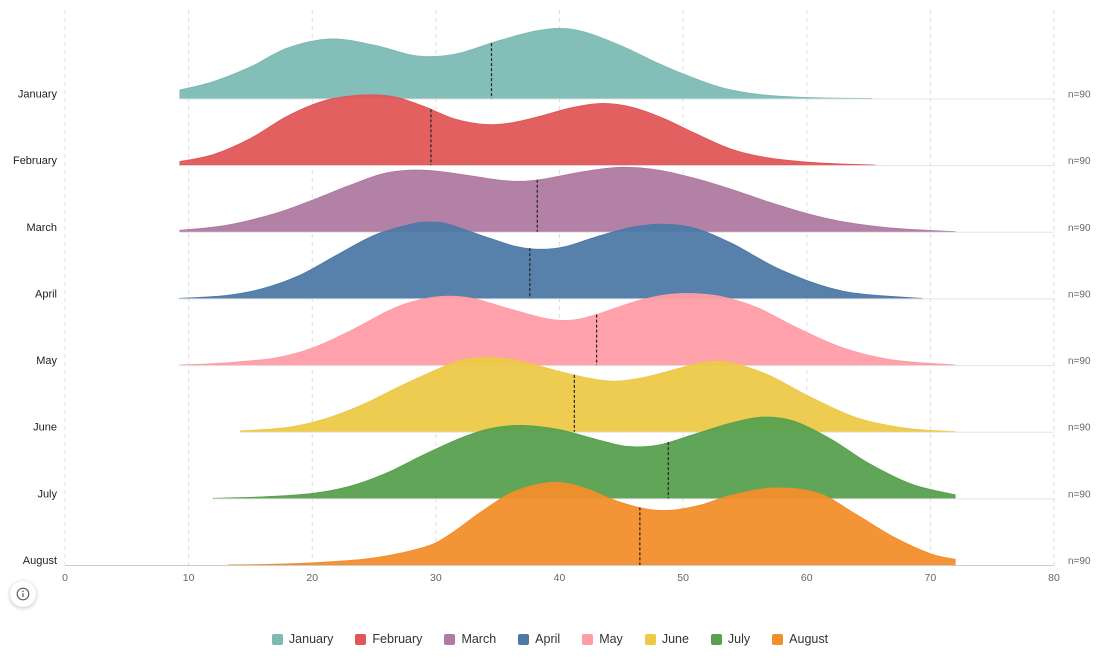 The image size is (1100, 660). What do you see at coordinates (611, 639) in the screenshot?
I see `legend-label: May` at bounding box center [611, 639].